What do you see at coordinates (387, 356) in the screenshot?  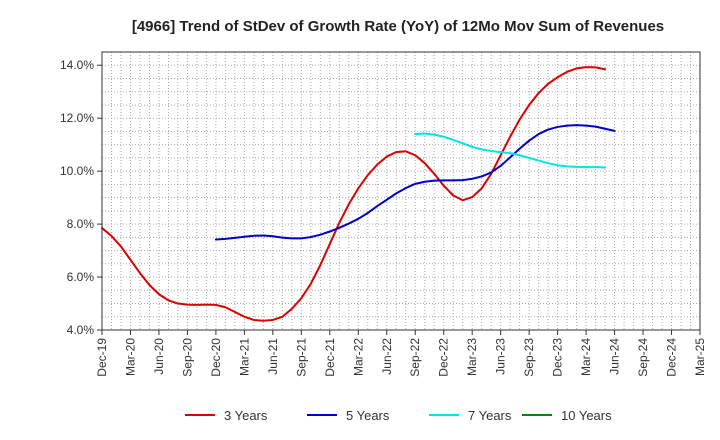 I see `x-tick-label: Jun-22` at bounding box center [387, 356].